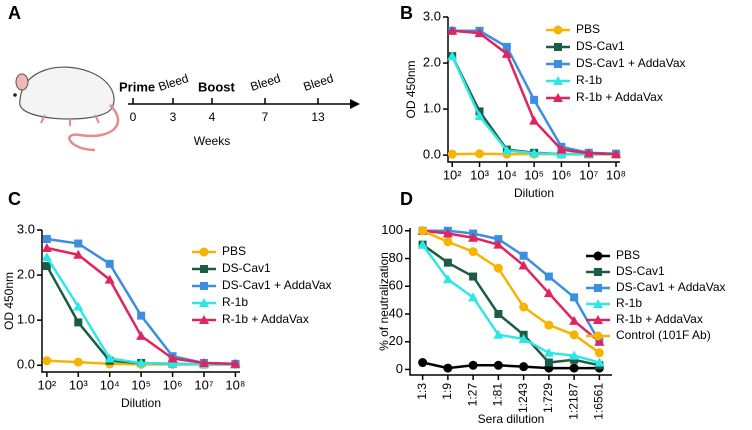  I want to click on x-tick-label: 1:9, so click(447, 391).